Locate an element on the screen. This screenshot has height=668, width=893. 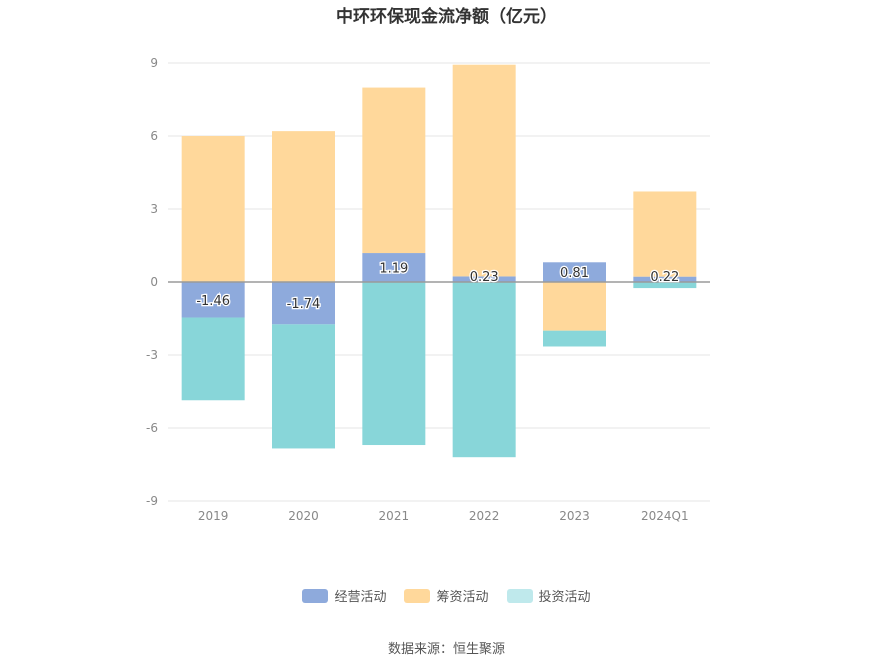
bar-investing-2023 is located at coordinates (574, 338).